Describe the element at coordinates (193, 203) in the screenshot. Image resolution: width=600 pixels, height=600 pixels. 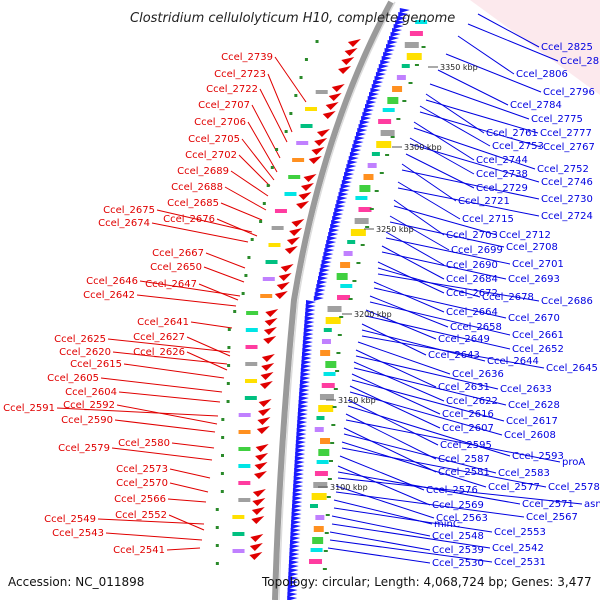
I see `left-gene-label: Ccel_2685` at that location.